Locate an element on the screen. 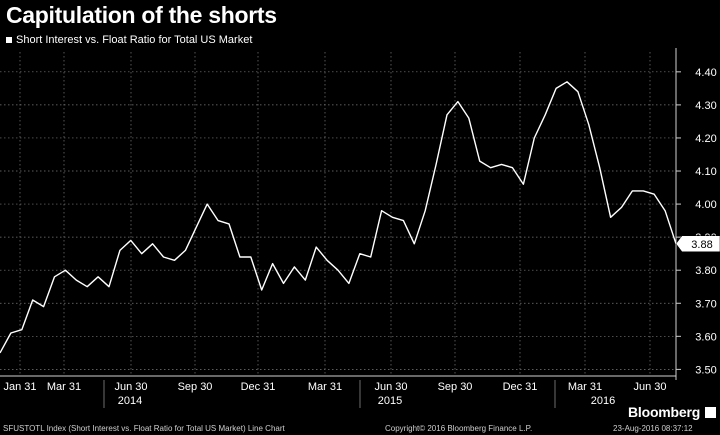  year-label: 2014 is located at coordinates (130, 401).